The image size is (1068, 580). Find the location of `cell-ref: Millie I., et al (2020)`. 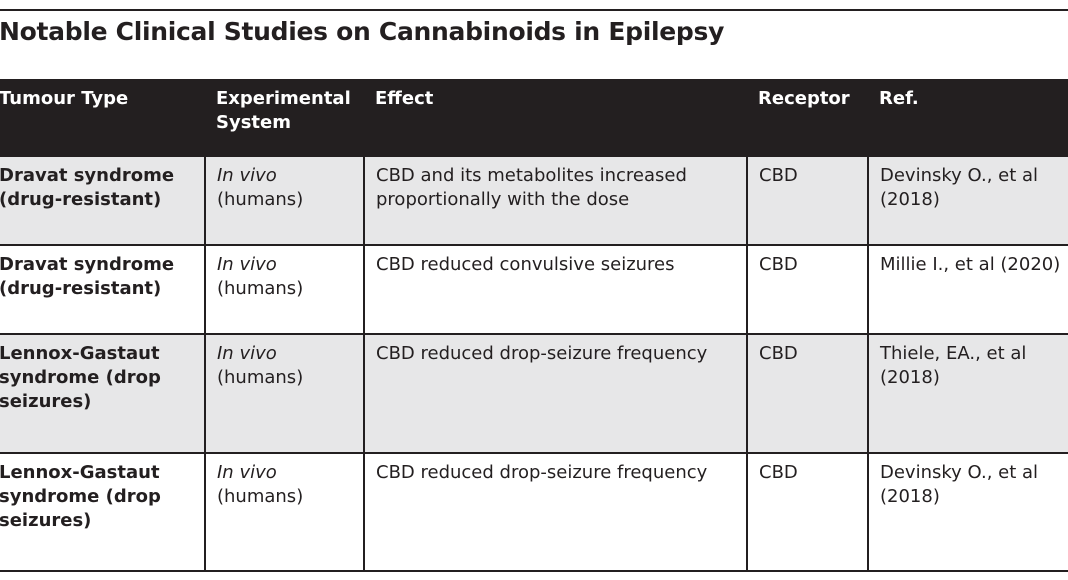

cell-ref: Millie I., et al (2020) is located at coordinates (967, 290).